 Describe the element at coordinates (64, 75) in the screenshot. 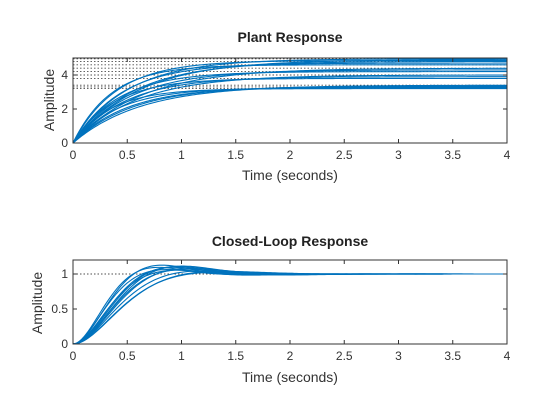

I see `plant-response-y-tick-label: 4` at that location.